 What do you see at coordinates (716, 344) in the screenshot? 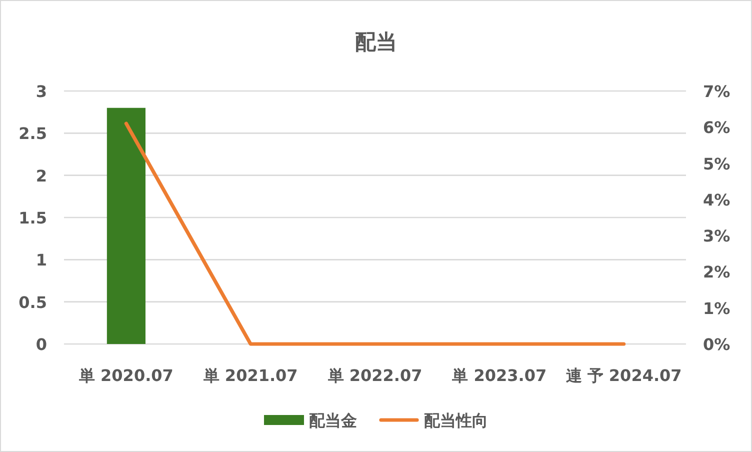
I see `y2-tick-label: 0%` at bounding box center [716, 344].